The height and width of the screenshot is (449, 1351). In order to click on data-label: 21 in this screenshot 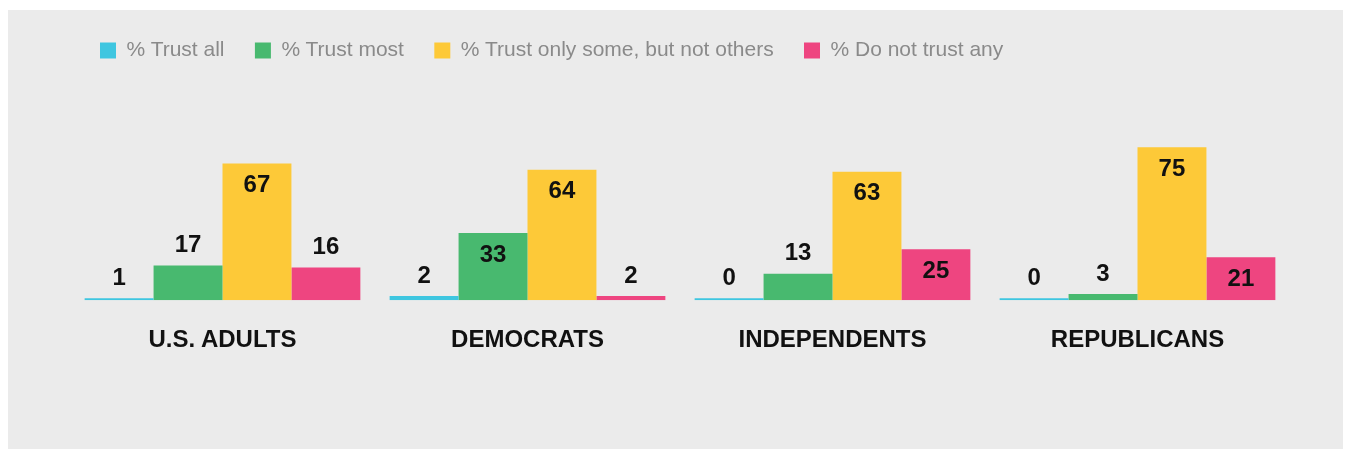, I will do `click(1241, 277)`.